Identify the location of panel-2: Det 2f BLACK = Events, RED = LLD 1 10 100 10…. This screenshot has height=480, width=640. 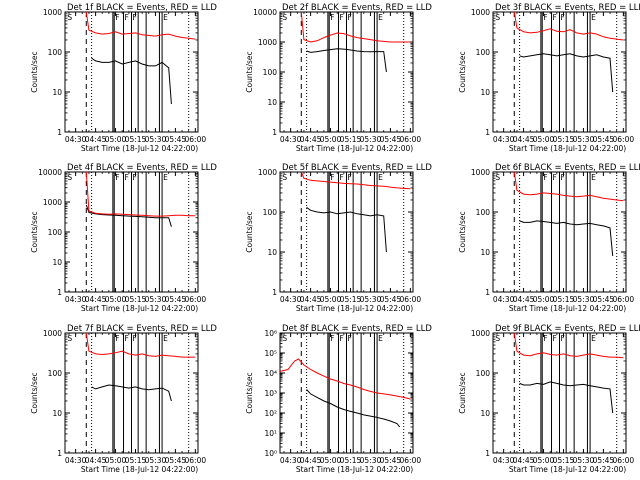
(338, 78).